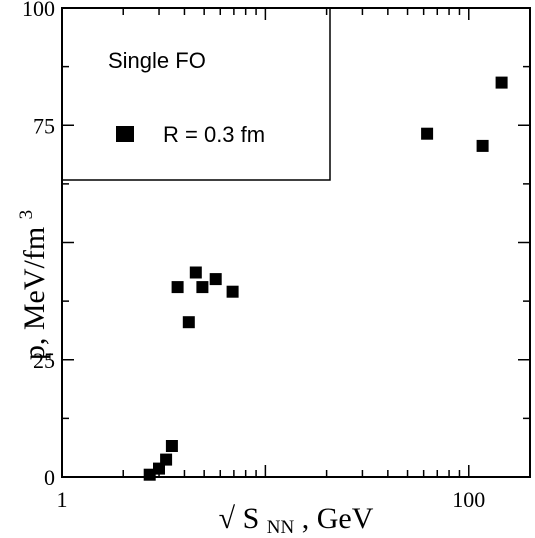  I want to click on legend-title: Single FO, so click(157, 60).